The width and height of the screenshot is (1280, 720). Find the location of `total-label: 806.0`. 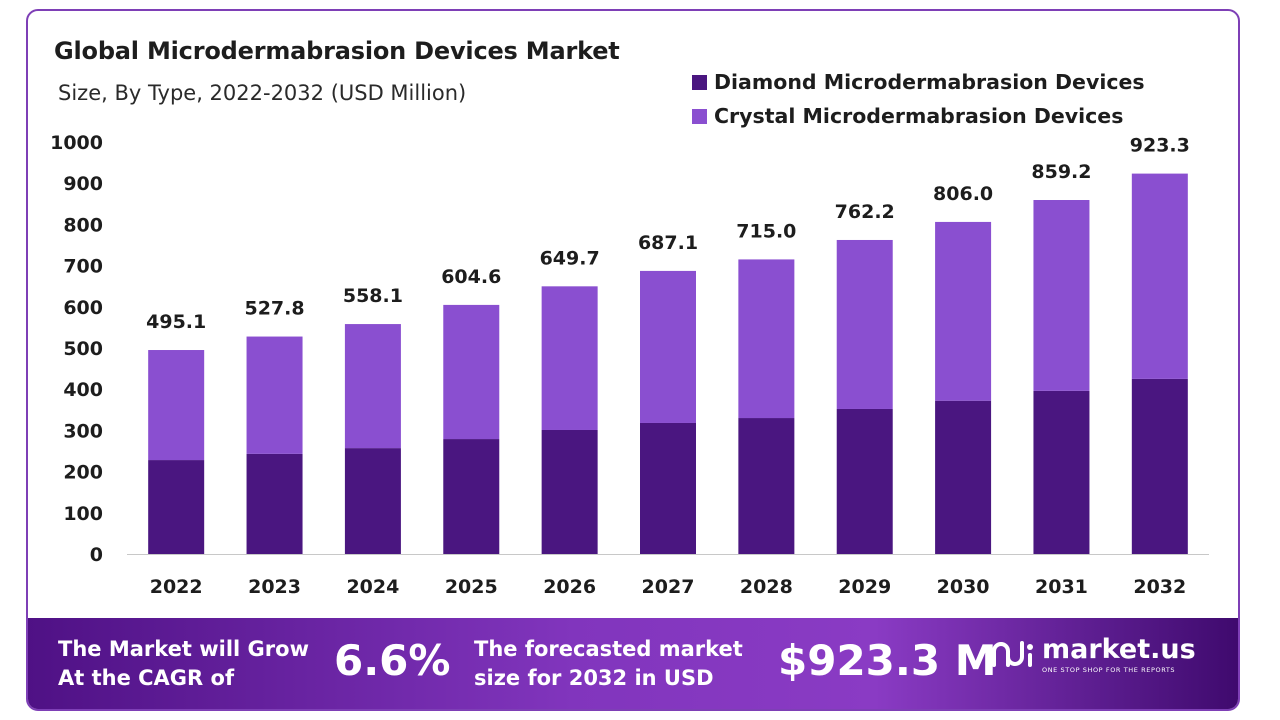

total-label: 806.0 is located at coordinates (963, 194).